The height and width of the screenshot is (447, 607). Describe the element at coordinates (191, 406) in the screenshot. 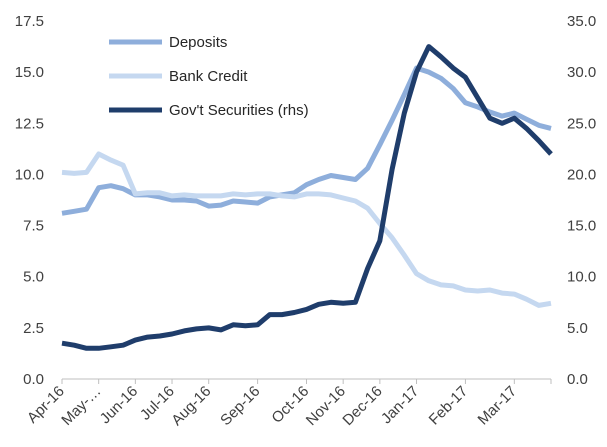

I see `x-axis-tick-label: Aug-16` at that location.